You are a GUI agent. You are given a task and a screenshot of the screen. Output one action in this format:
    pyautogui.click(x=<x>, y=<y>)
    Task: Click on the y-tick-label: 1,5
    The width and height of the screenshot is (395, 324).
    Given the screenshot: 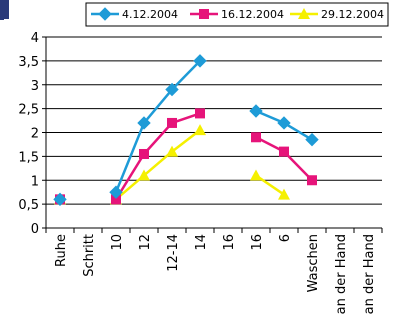 What is the action you would take?
    pyautogui.click(x=28, y=157)
    